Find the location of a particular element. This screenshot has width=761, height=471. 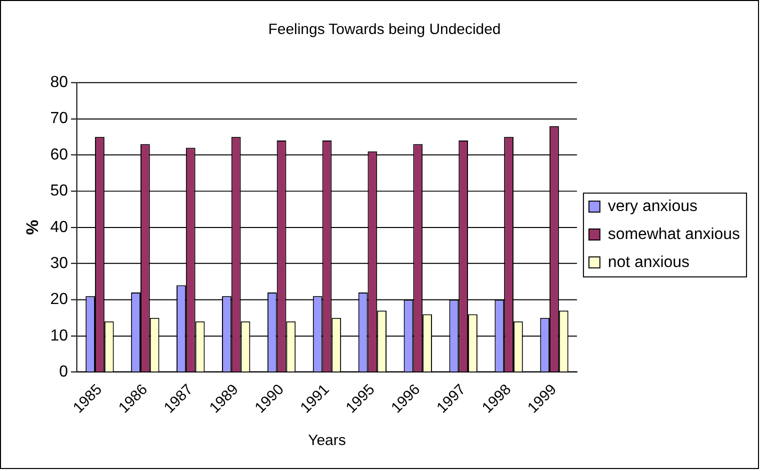

y-tick-label: 60 is located at coordinates (59, 155).